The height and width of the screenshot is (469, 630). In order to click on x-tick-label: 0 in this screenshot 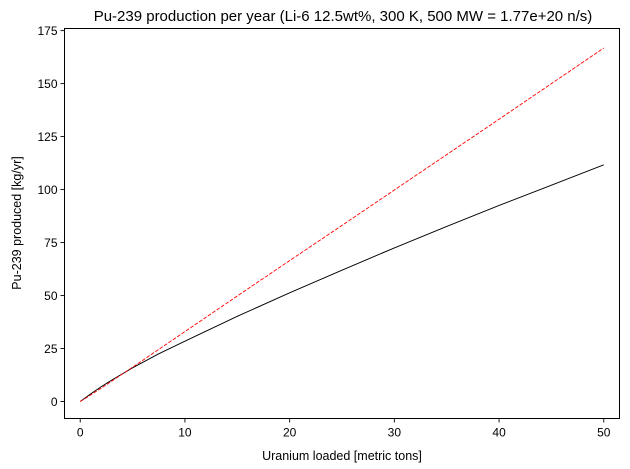, I will do `click(80, 433)`.